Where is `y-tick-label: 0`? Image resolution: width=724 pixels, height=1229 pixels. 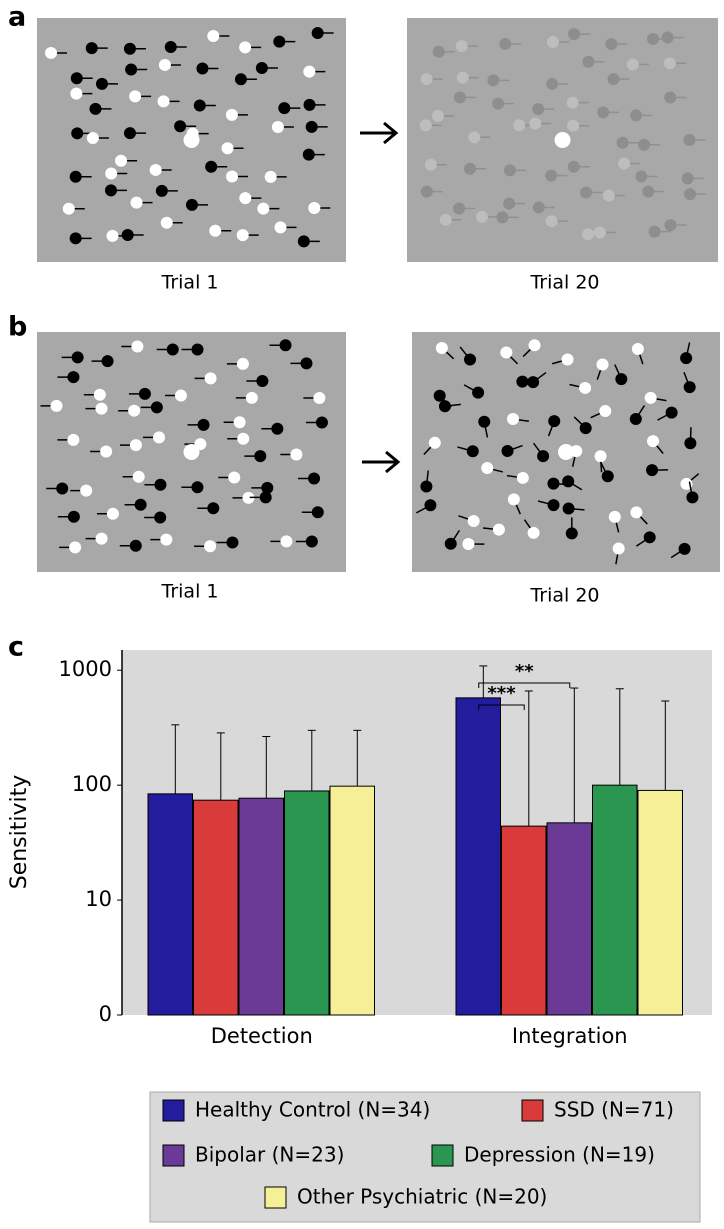 y-tick-label: 0 is located at coordinates (105, 1014).